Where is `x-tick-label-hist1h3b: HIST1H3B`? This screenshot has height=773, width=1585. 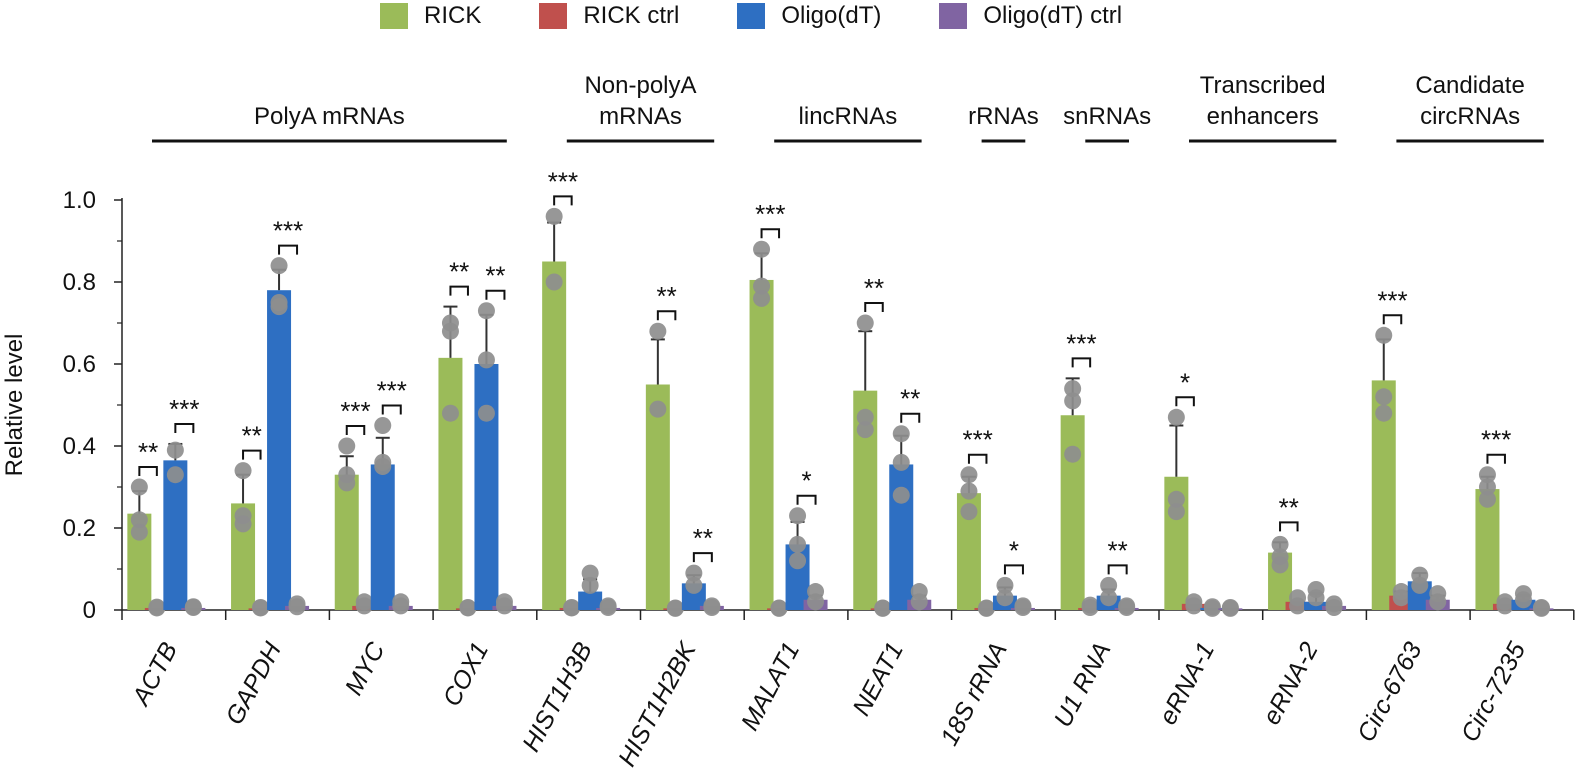
x-tick-label-hist1h3b: HIST1H3B is located at coordinates (557, 697).